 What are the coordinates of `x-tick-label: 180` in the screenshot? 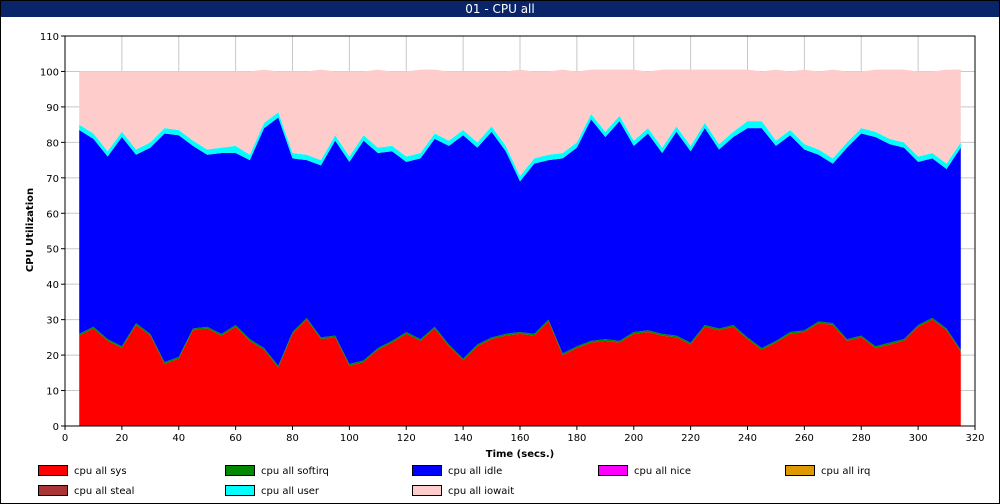 It's located at (576, 438).